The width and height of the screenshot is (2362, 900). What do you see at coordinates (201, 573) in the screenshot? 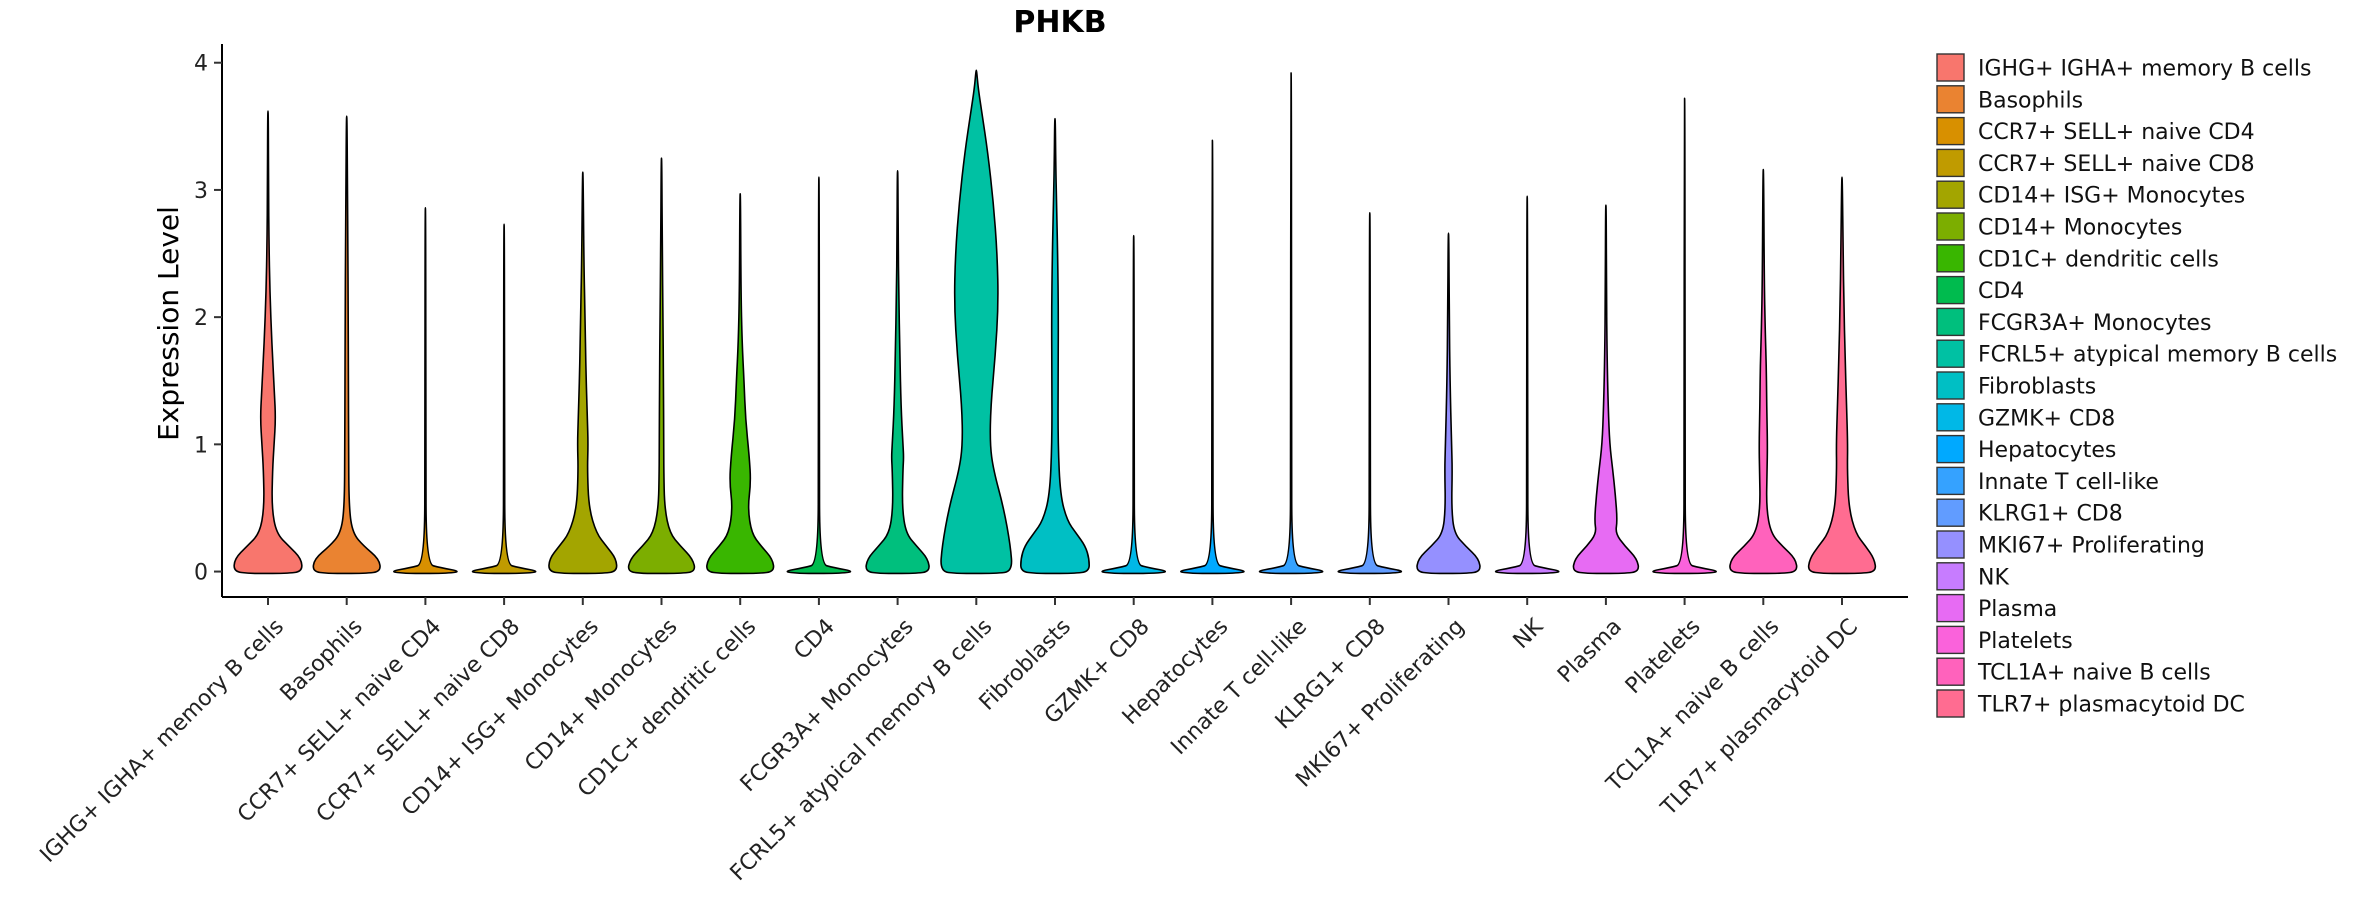
I see `y-tick-label: 0` at bounding box center [201, 573].